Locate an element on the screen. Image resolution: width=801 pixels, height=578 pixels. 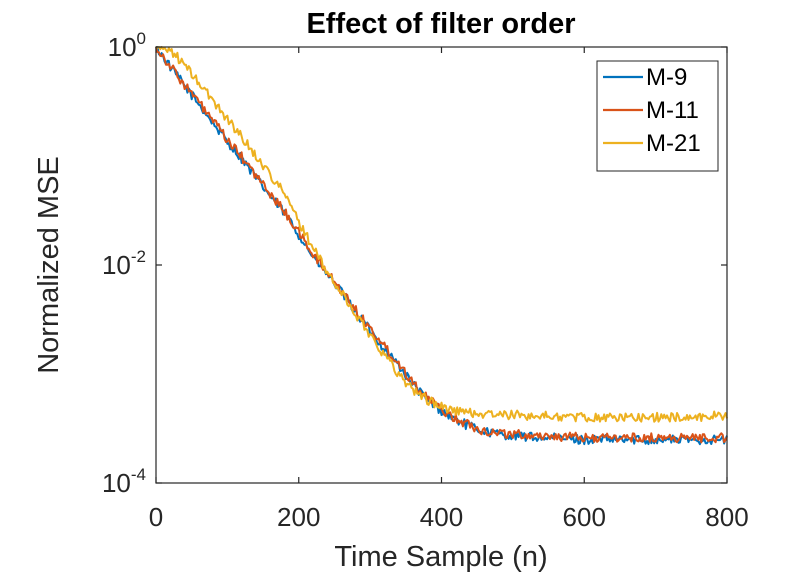
y-tick-label: 10⁻⁴ is located at coordinates (124, 481).